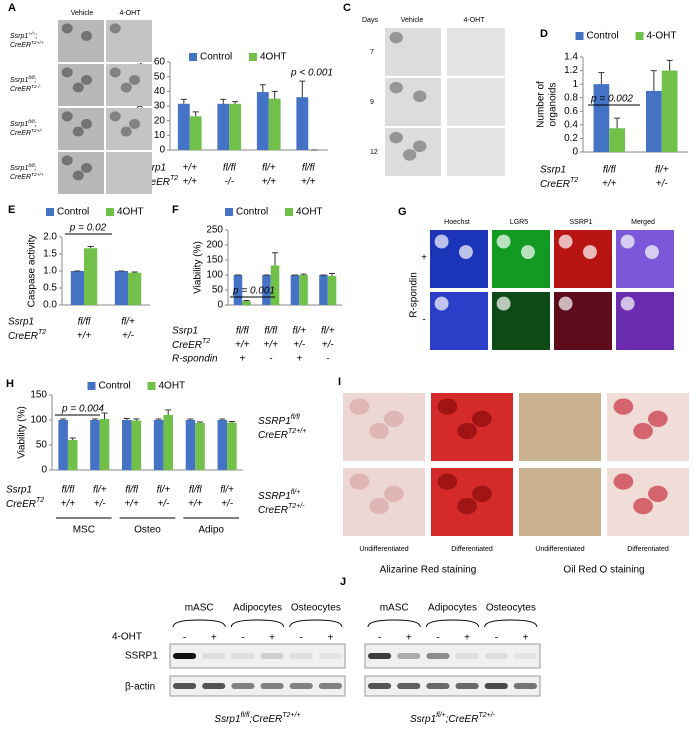  Describe the element at coordinates (50, 288) in the screenshot. I see `y-tick-label: 0.5` at that location.